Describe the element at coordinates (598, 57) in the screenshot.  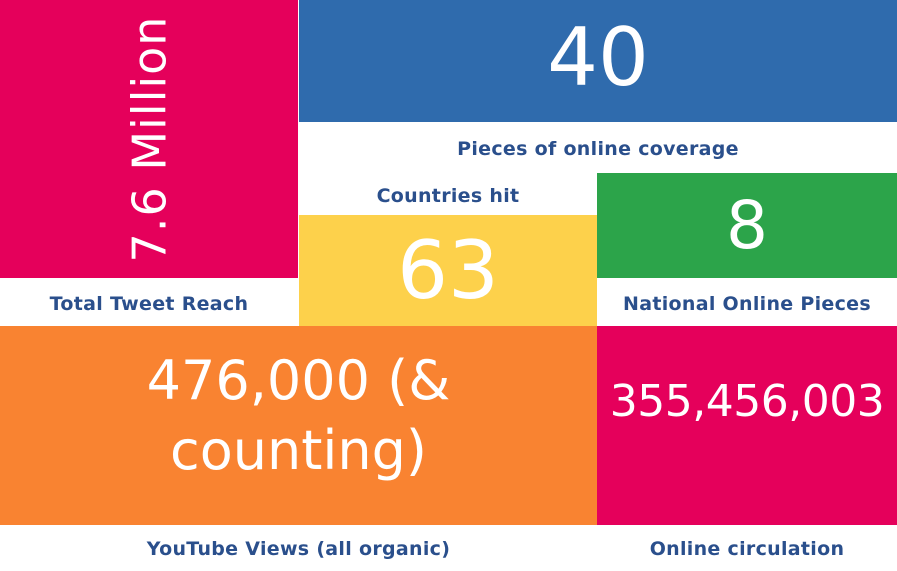
I see `online-coverage-value: 40` at that location.